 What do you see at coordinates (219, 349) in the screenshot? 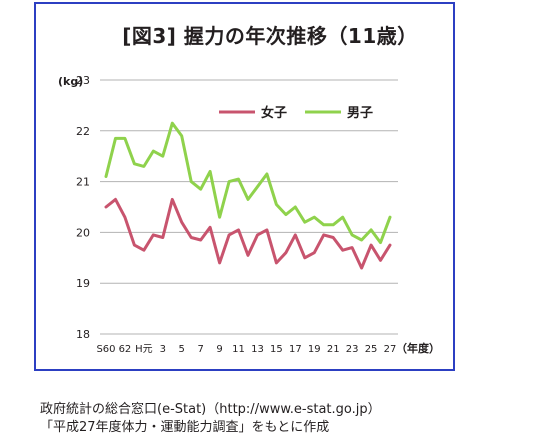
I see `x-tick-label: 9` at bounding box center [219, 349].